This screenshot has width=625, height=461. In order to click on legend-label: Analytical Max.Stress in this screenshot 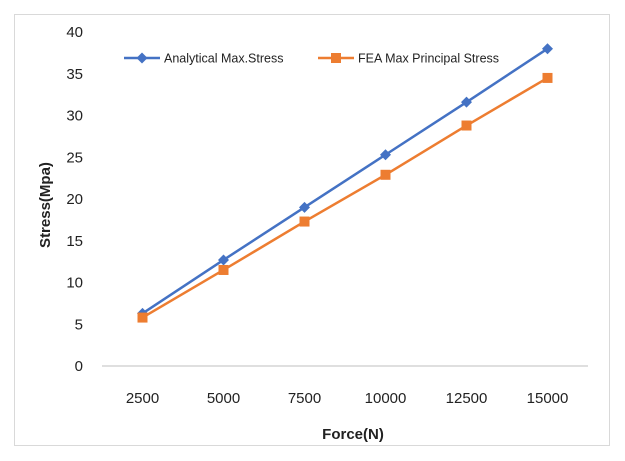, I will do `click(223, 59)`.